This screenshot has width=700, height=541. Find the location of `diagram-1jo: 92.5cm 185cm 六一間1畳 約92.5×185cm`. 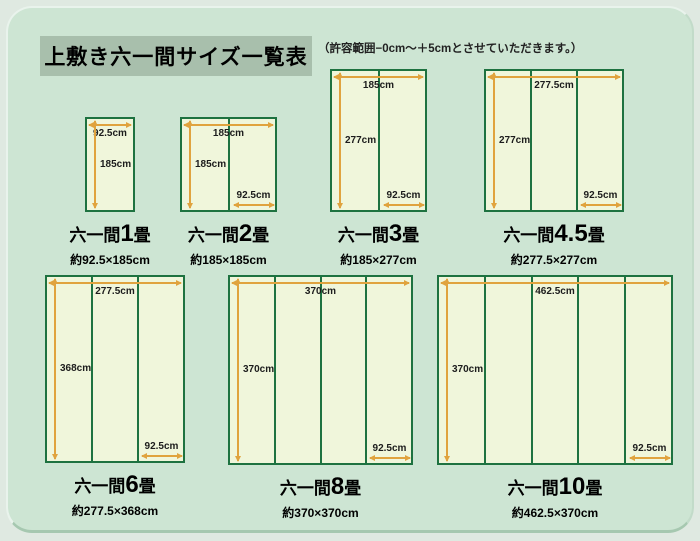

diagram-1jo: 92.5cm 185cm 六一間1畳 約92.5×185cm is located at coordinates (110, 192).